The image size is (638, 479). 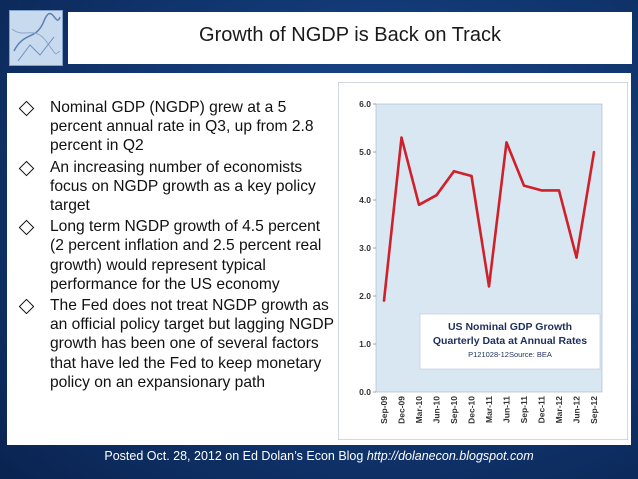 What do you see at coordinates (365, 200) in the screenshot?
I see `y-tick-label: 4.0` at bounding box center [365, 200].